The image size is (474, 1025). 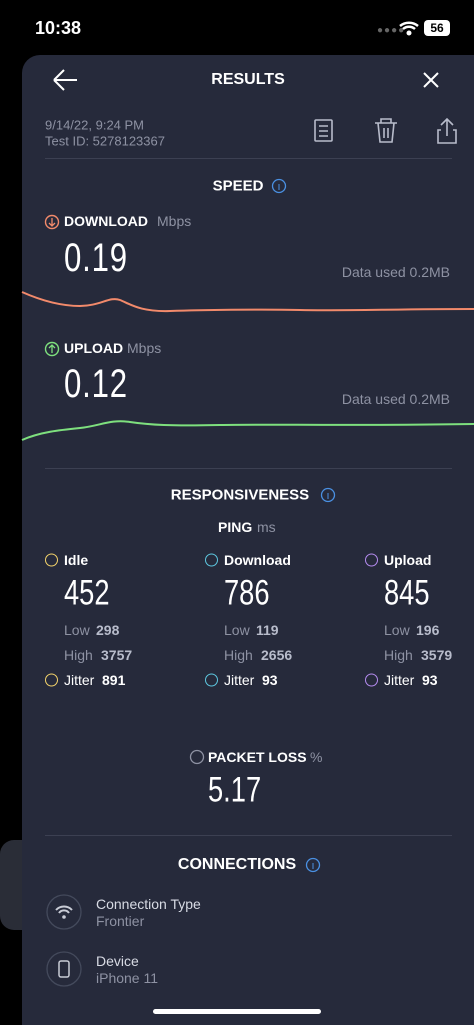 I want to click on packet-loss-label: PACKET LOSS, so click(x=257, y=757).